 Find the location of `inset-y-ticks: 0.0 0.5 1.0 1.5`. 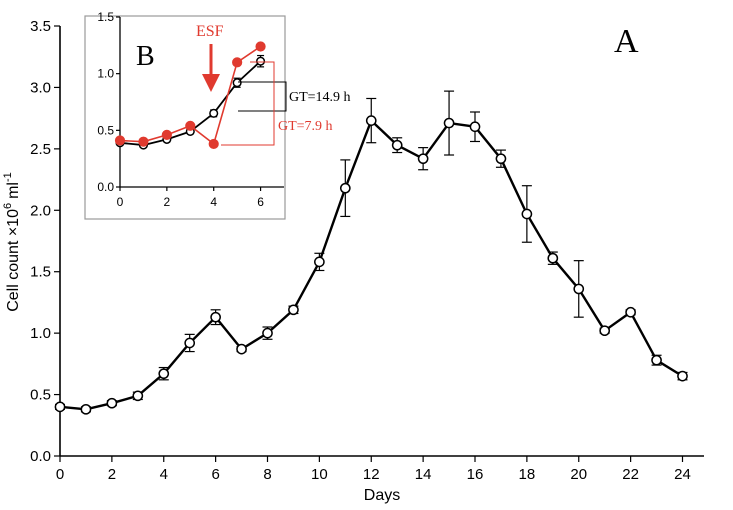

inset-y-ticks: 0.0 0.5 1.0 1.5 is located at coordinates (108, 102).